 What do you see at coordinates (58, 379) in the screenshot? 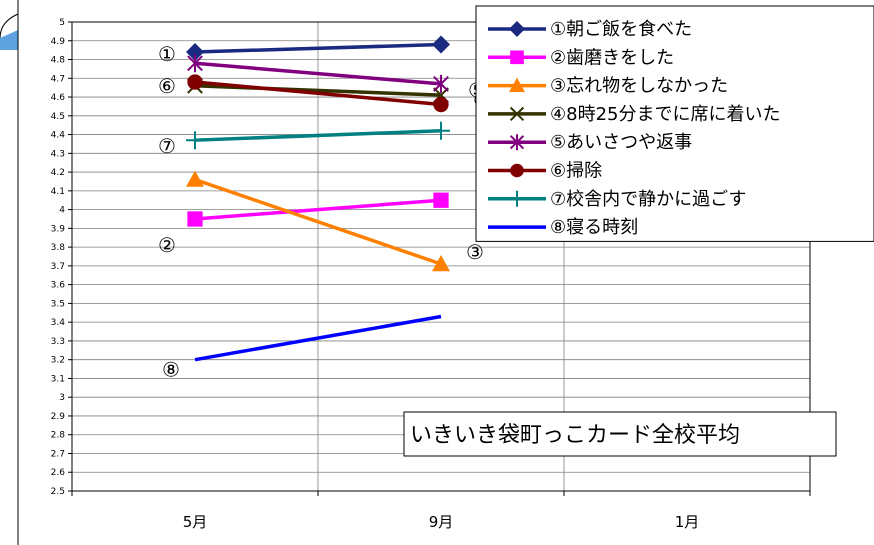
I see `y-tick-label: 3.1` at bounding box center [58, 379].